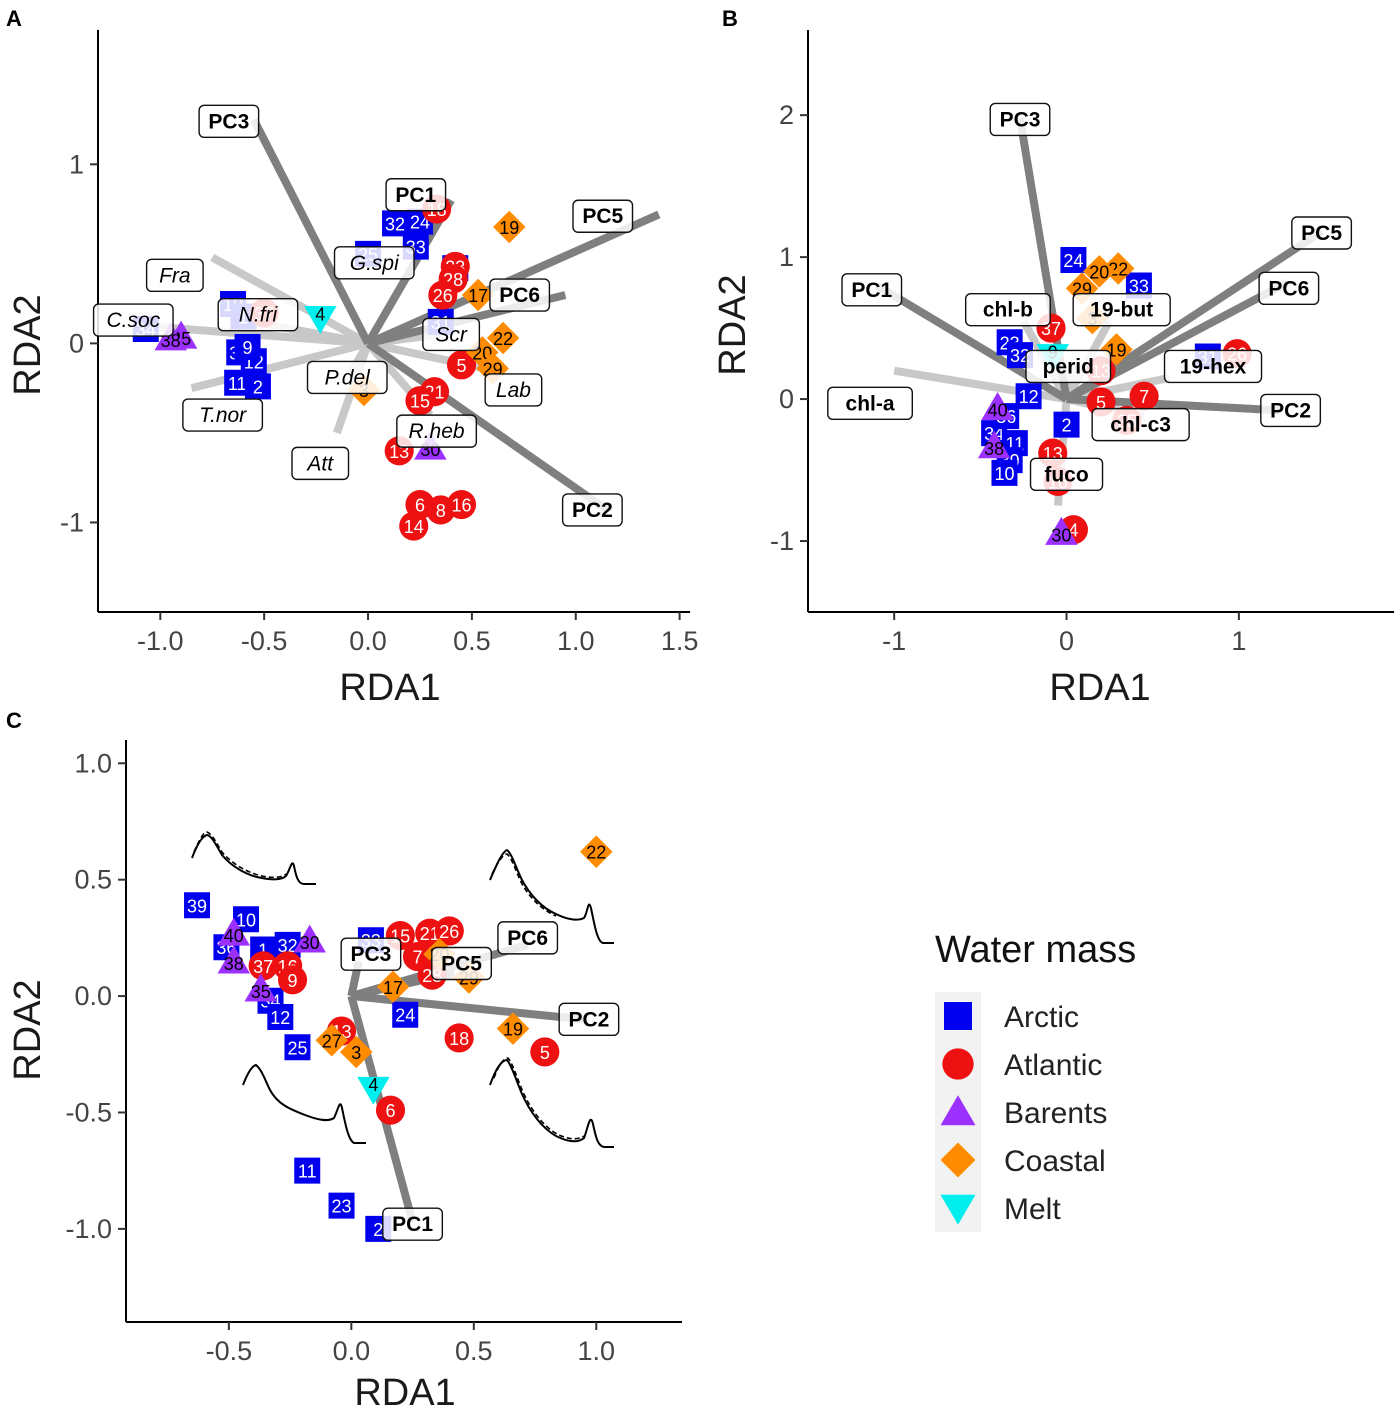 This screenshot has width=1394, height=1414. What do you see at coordinates (197, 906) in the screenshot?
I see `point-label: 39` at bounding box center [197, 906].